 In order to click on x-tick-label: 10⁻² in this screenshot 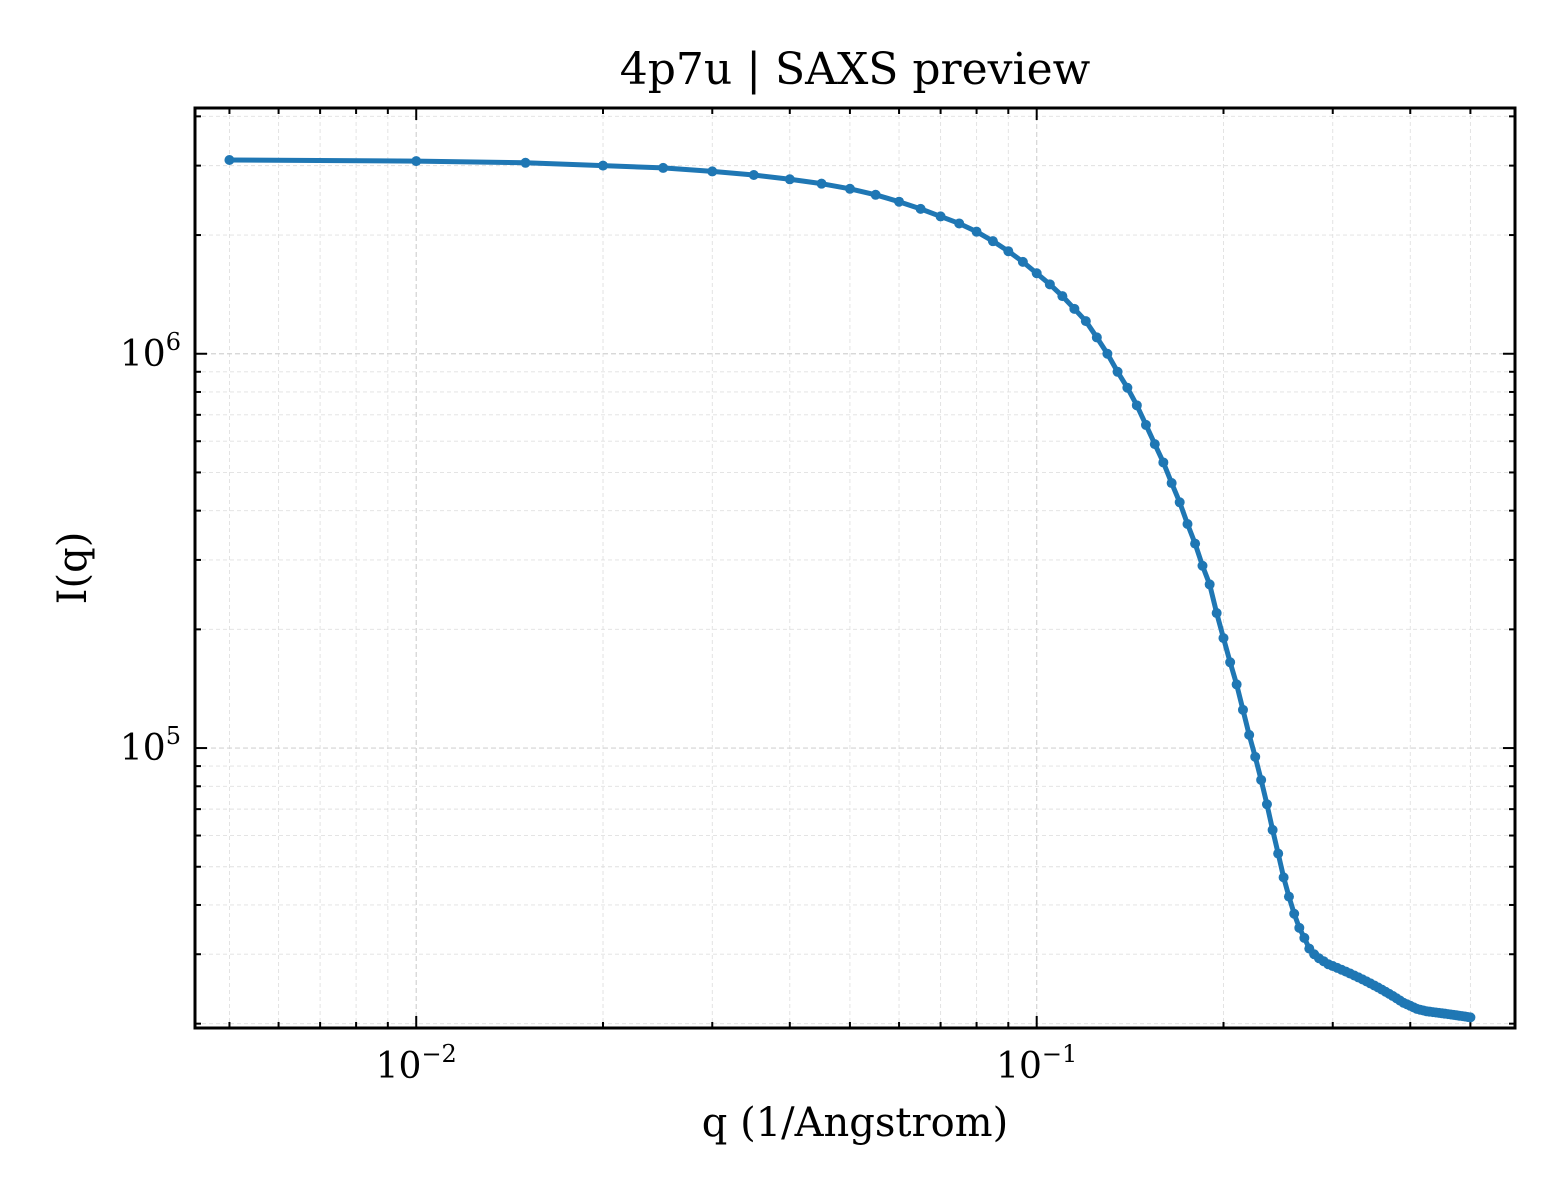, I will do `click(416, 1063)`.